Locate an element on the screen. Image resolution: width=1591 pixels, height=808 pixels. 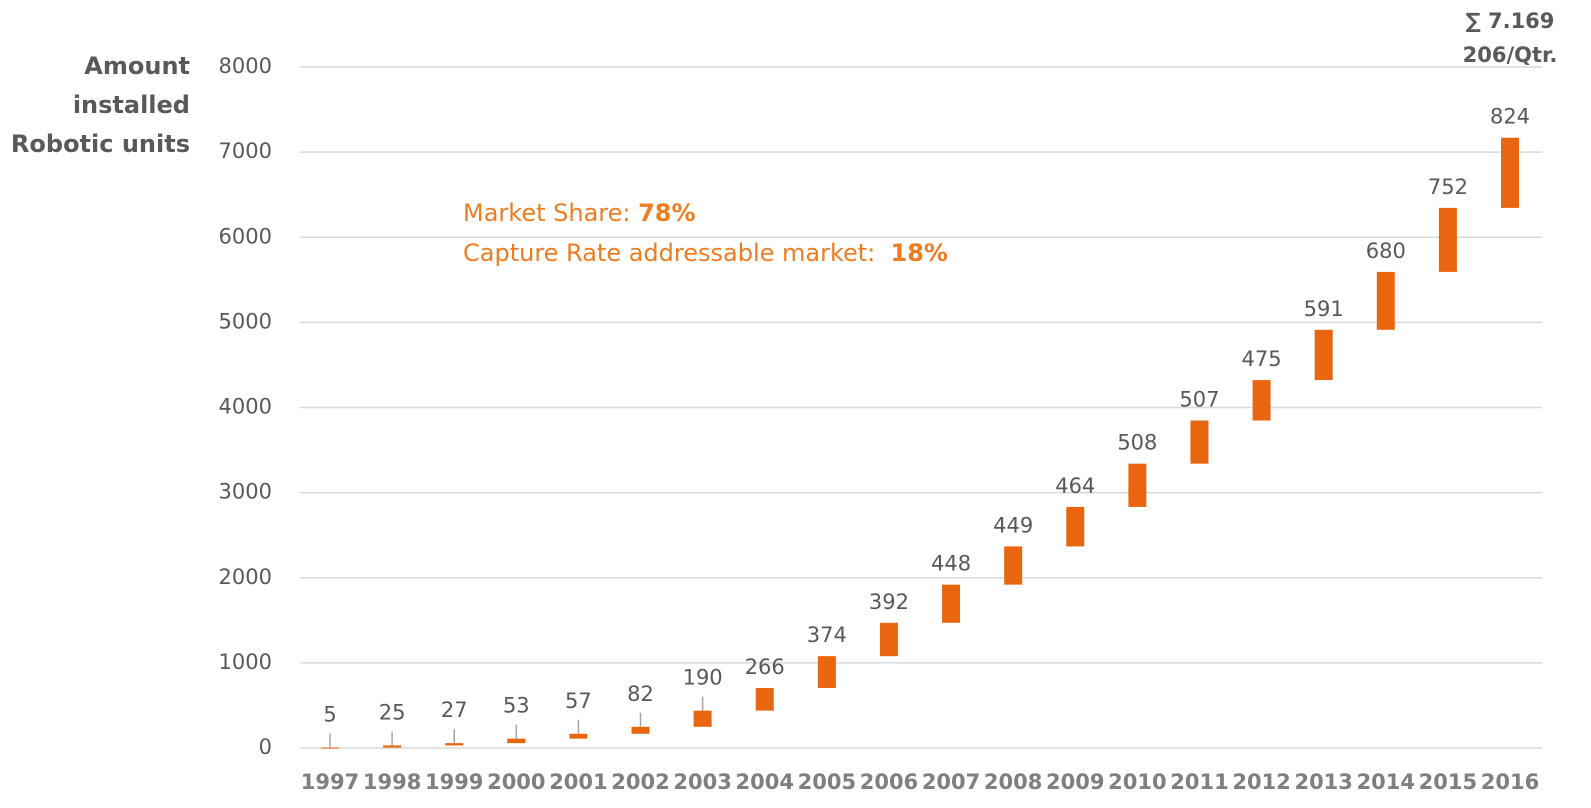
y-tick-label: 2000 is located at coordinates (245, 577).